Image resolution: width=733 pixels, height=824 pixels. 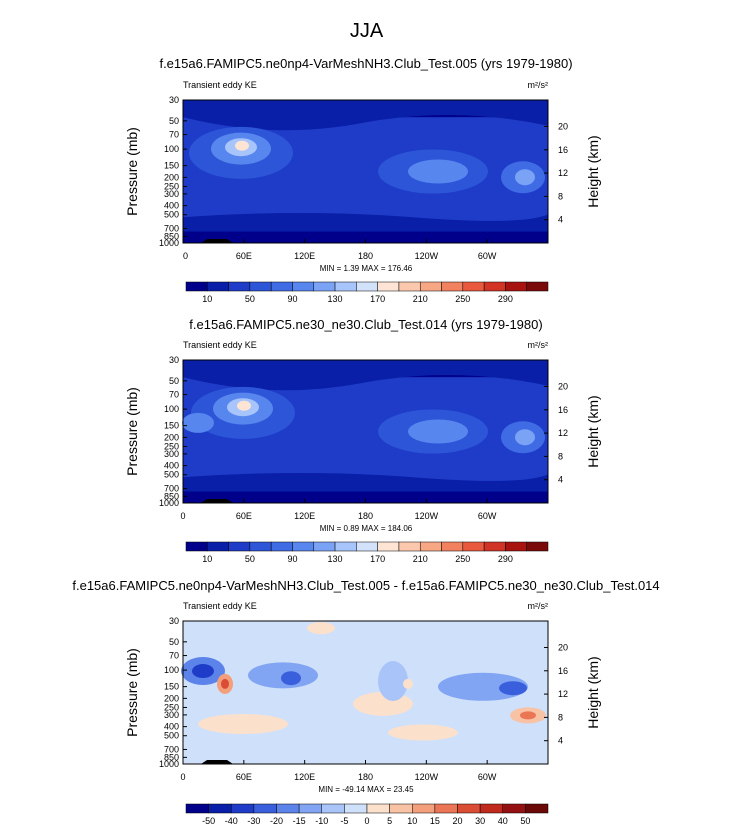 I want to click on positive-core, so click(x=528, y=715).